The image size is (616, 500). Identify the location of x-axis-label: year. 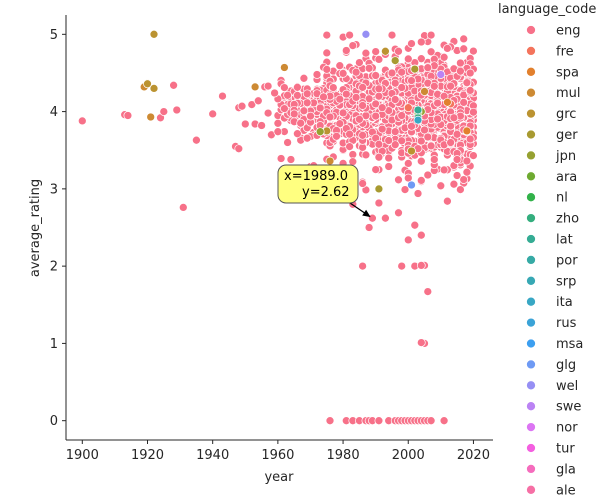
(279, 477).